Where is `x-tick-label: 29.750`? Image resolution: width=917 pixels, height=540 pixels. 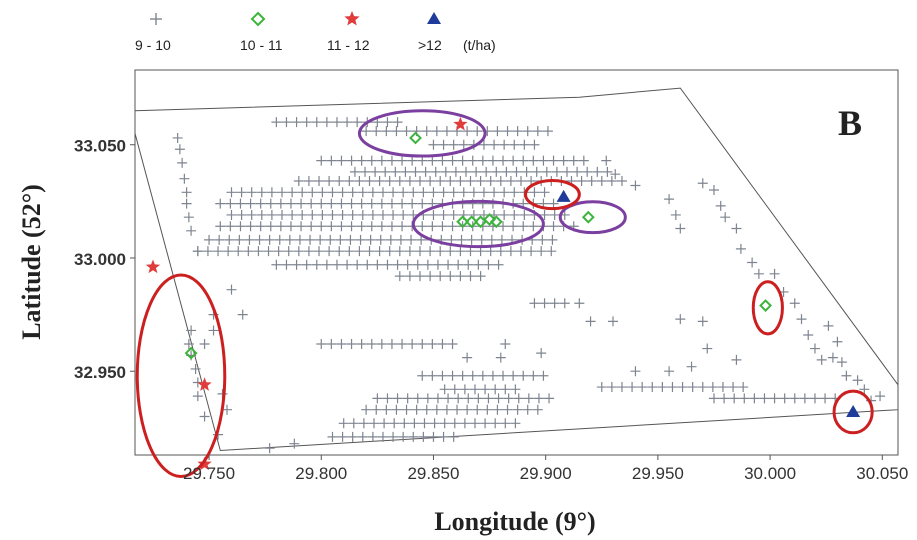
x-tick-label: 29.750 is located at coordinates (209, 473).